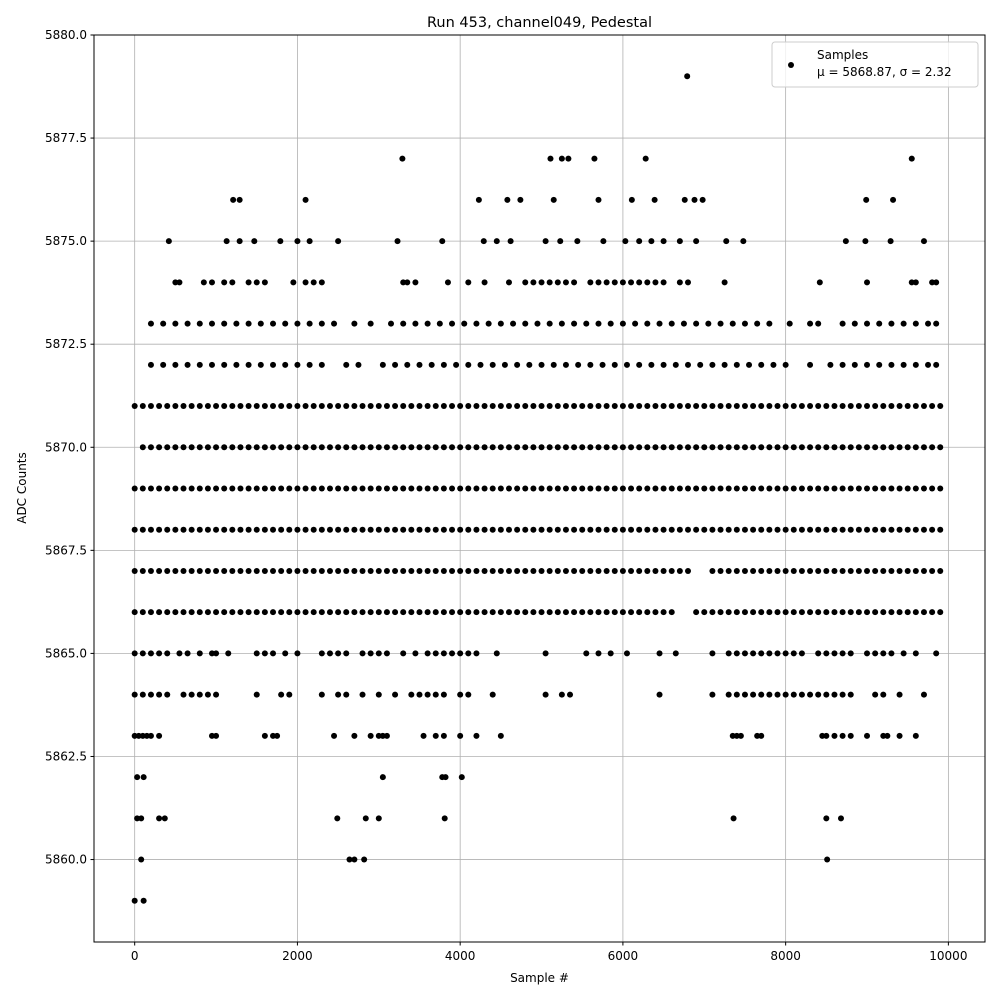  I want to click on y-tick-label: 5875.0, so click(66, 241).